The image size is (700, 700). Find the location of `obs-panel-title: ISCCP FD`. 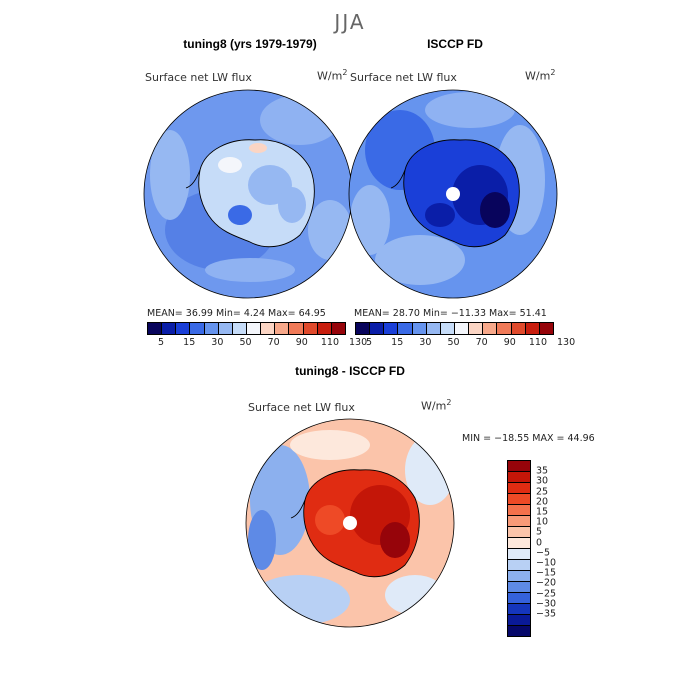

obs-panel-title: ISCCP FD is located at coordinates (455, 44).